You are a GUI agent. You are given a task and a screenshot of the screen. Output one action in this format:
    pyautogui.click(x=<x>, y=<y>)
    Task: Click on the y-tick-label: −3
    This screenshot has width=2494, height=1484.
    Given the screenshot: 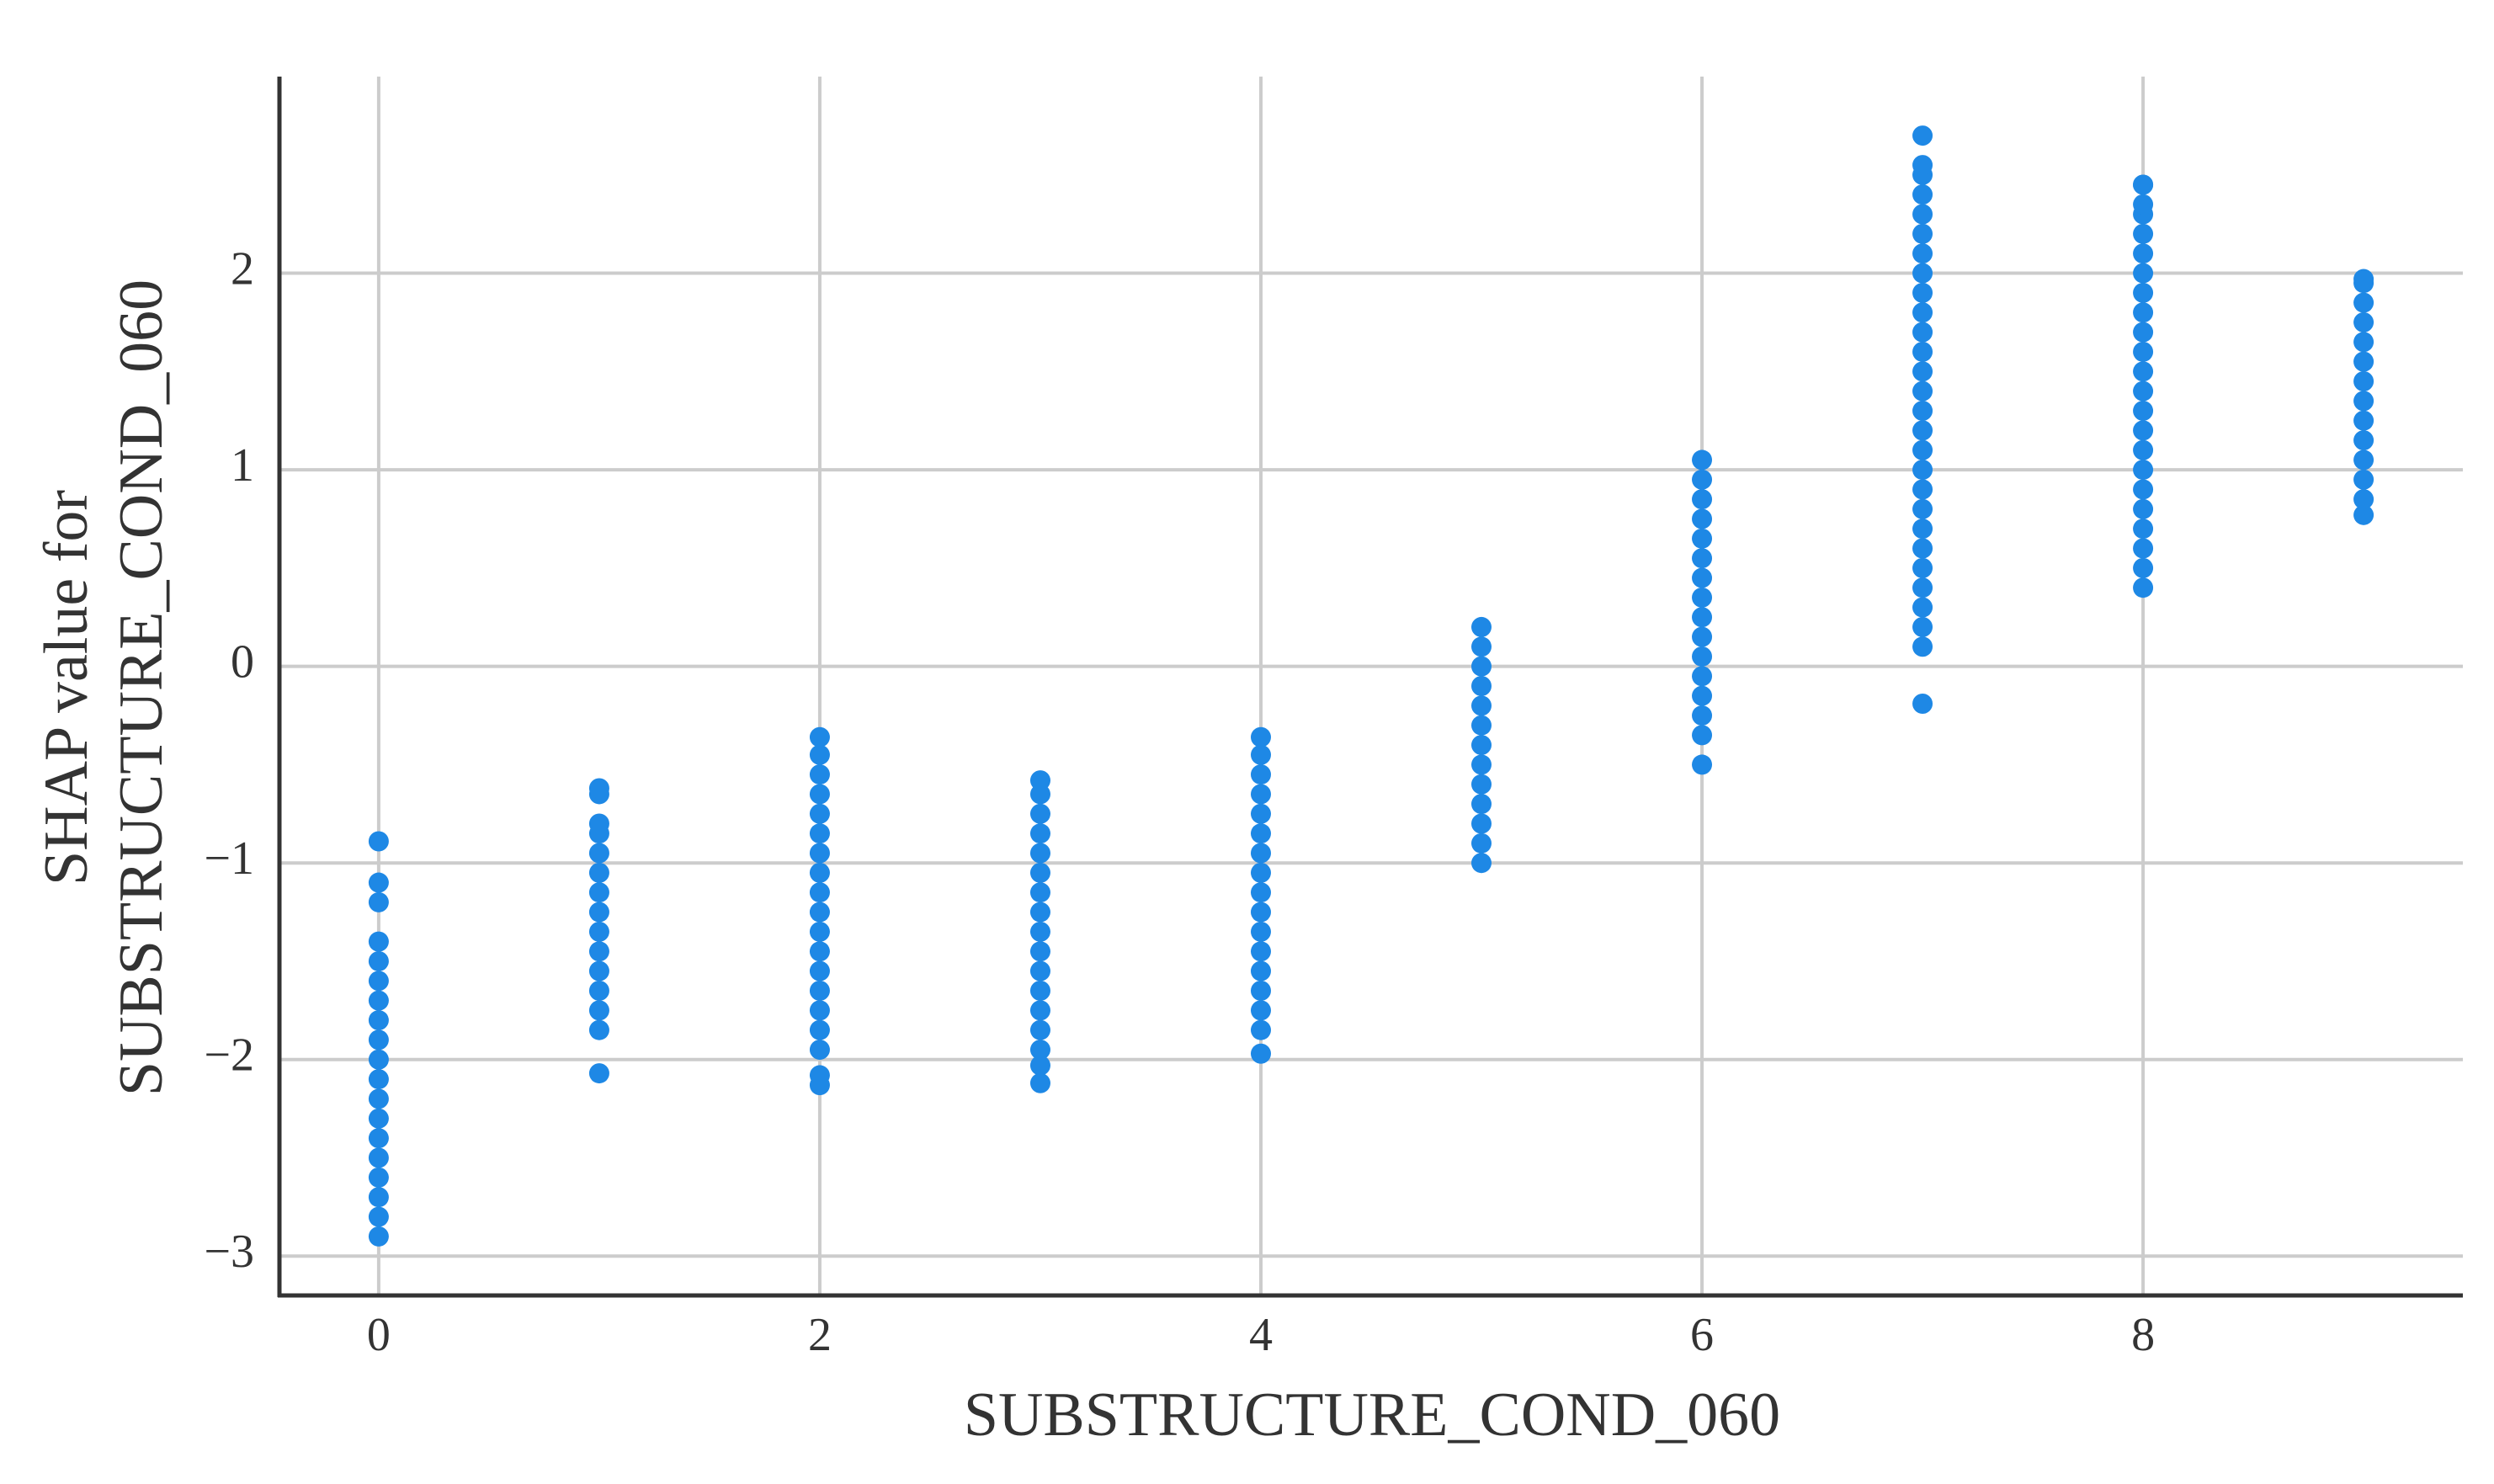 What is the action you would take?
    pyautogui.click(x=229, y=1252)
    